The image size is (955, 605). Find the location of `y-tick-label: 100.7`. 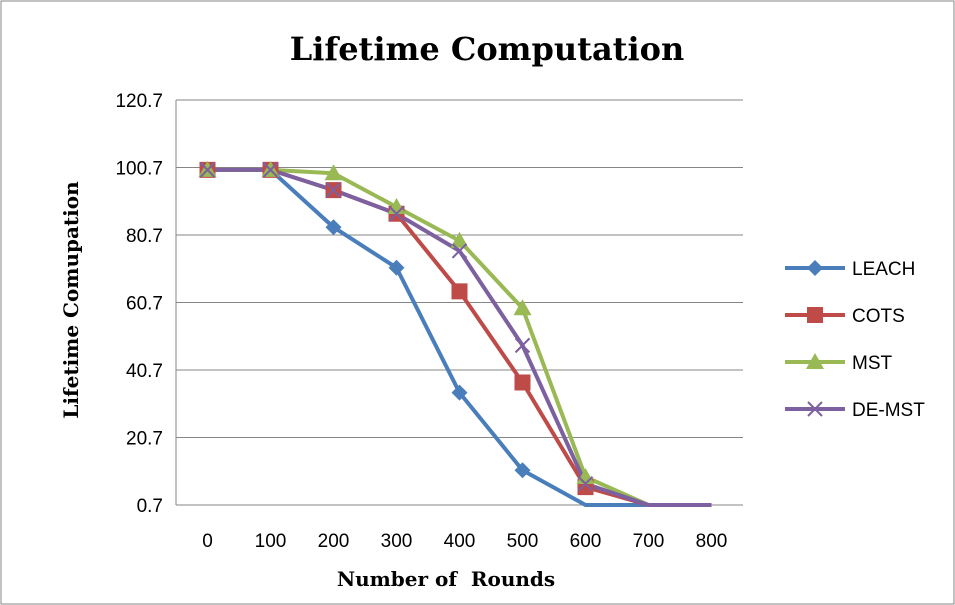

y-tick-label: 100.7 is located at coordinates (139, 169).